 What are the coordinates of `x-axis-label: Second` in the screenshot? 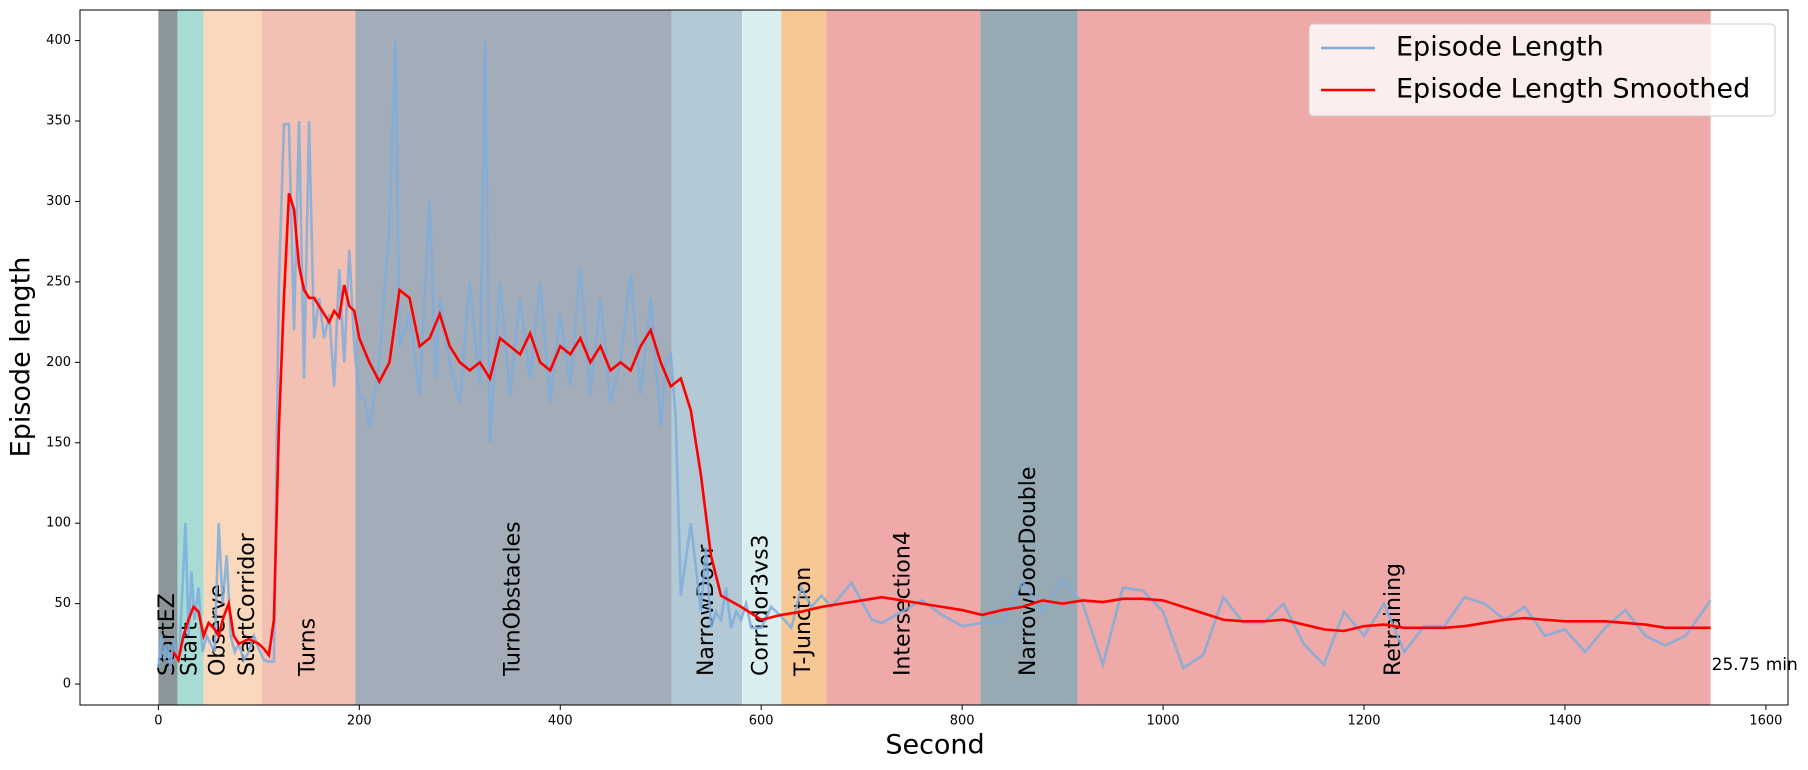 It's located at (934, 745).